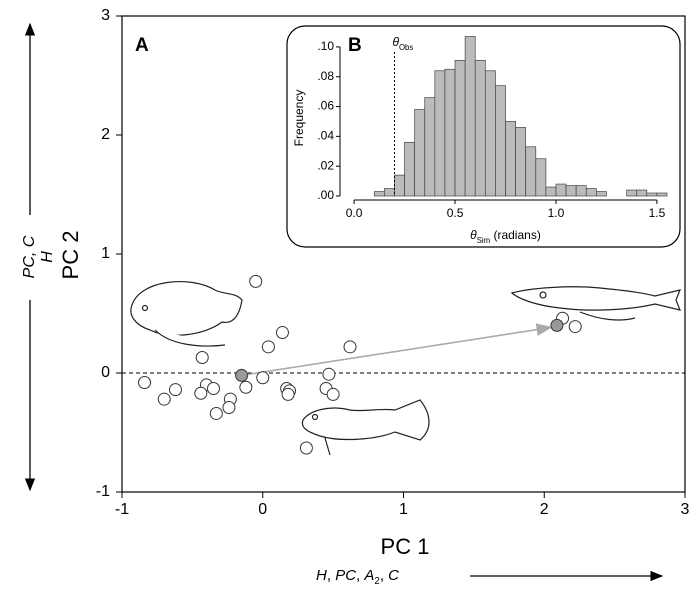  Describe the element at coordinates (262, 509) in the screenshot. I see `x-tick-label: 0` at that location.